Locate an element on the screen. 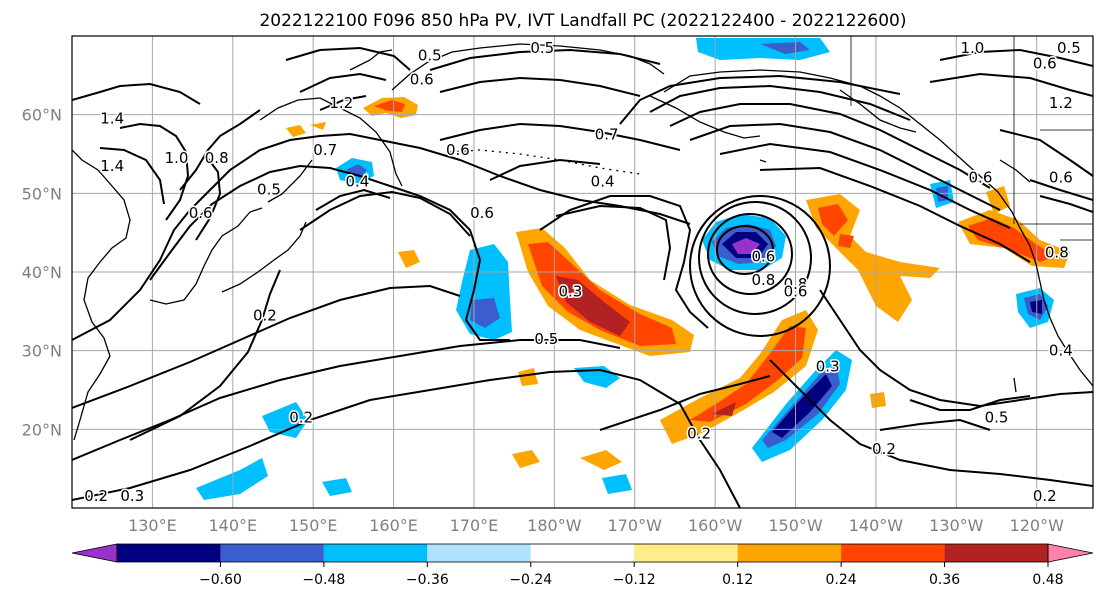 This screenshot has width=1105, height=601. colorbar-label: 0.12 is located at coordinates (737, 580).